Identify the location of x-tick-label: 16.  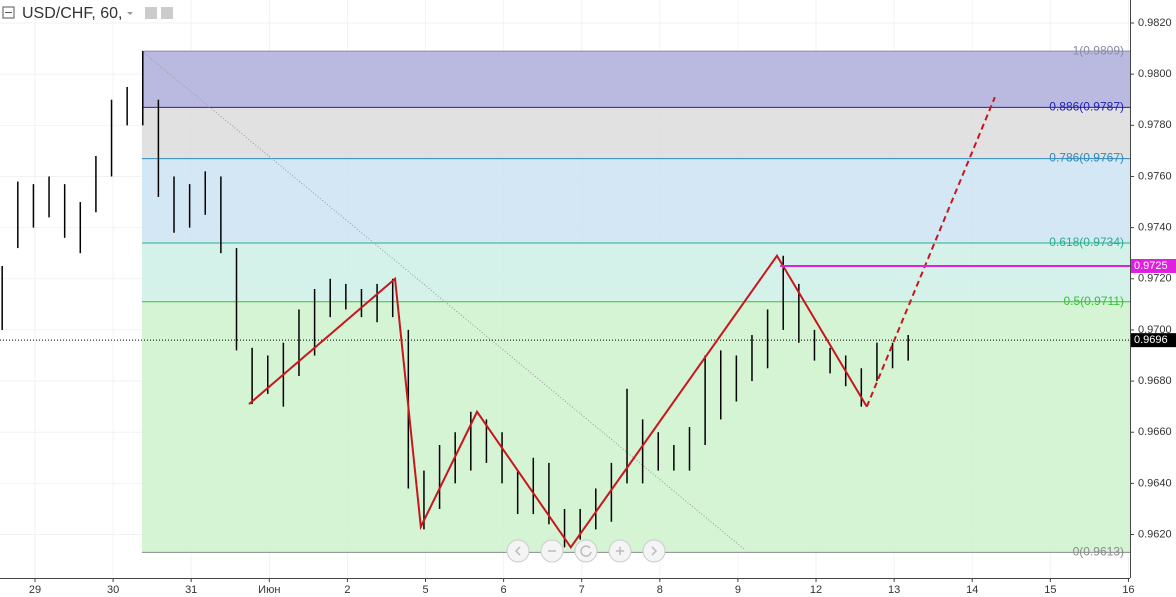
(1128, 590).